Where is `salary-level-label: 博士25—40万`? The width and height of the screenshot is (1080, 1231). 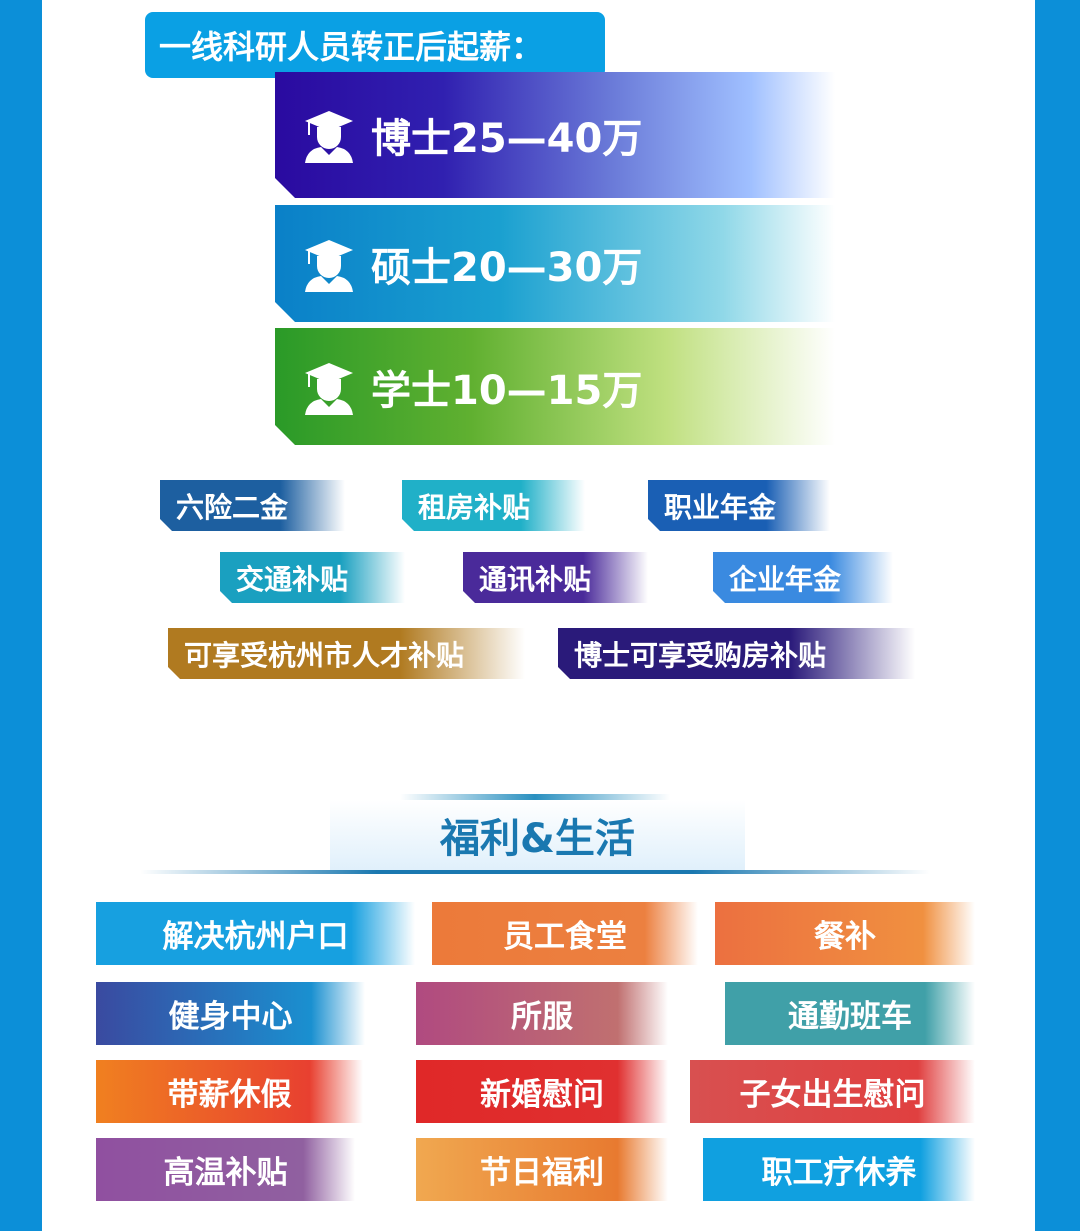 salary-level-label: 博士25—40万 is located at coordinates (507, 139).